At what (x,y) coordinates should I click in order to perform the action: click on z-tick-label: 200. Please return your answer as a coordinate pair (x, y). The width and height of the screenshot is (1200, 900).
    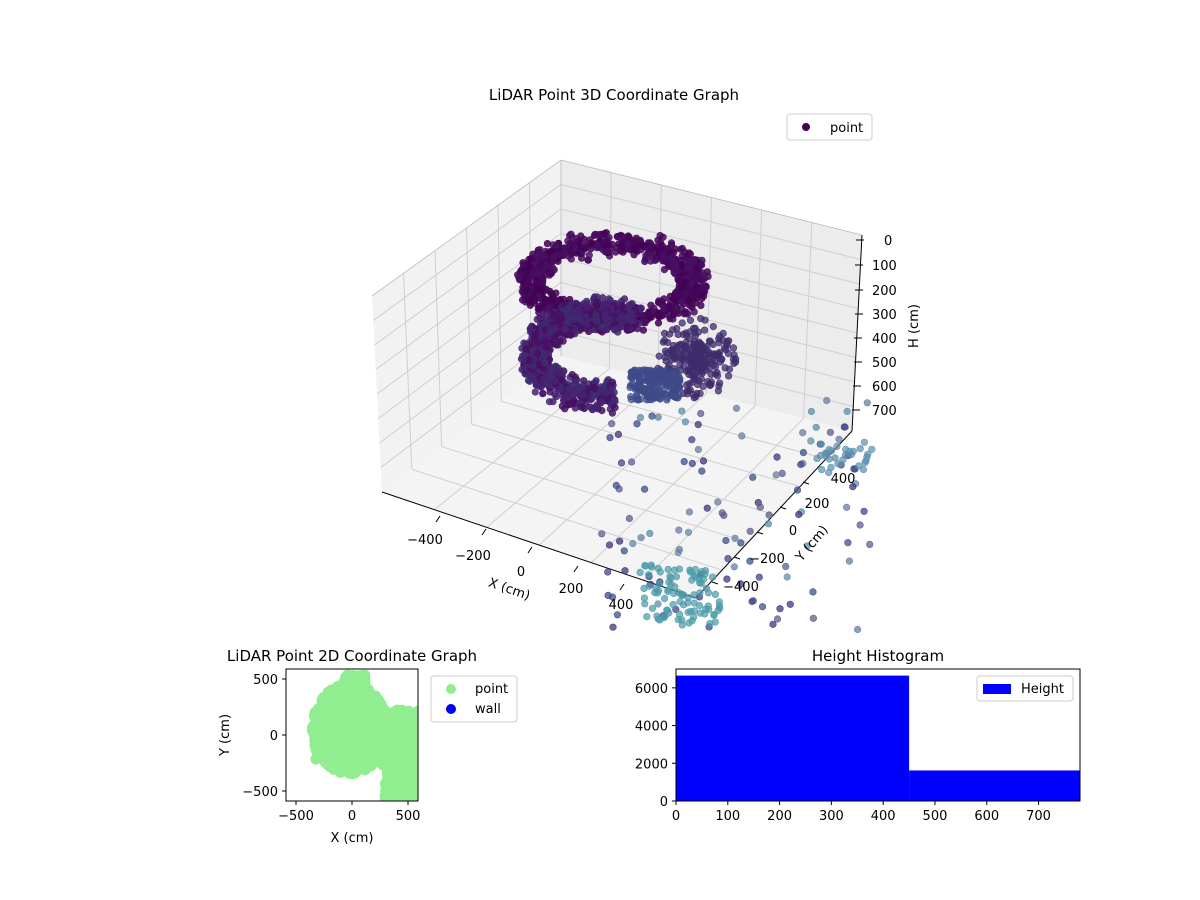
    Looking at the image, I should click on (884, 291).